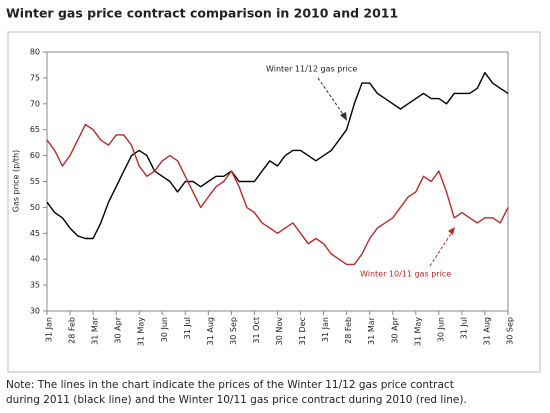 This screenshot has width=550, height=413. What do you see at coordinates (35, 52) in the screenshot?
I see `y-tick-label: 80` at bounding box center [35, 52].